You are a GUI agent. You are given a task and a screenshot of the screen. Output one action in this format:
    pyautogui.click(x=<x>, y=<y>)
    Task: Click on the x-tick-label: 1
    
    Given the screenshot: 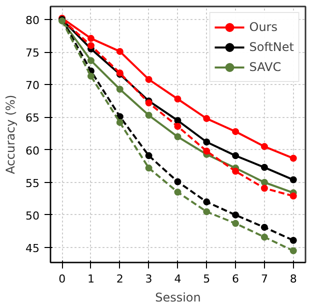 What is the action you would take?
    pyautogui.click(x=90, y=279)
    